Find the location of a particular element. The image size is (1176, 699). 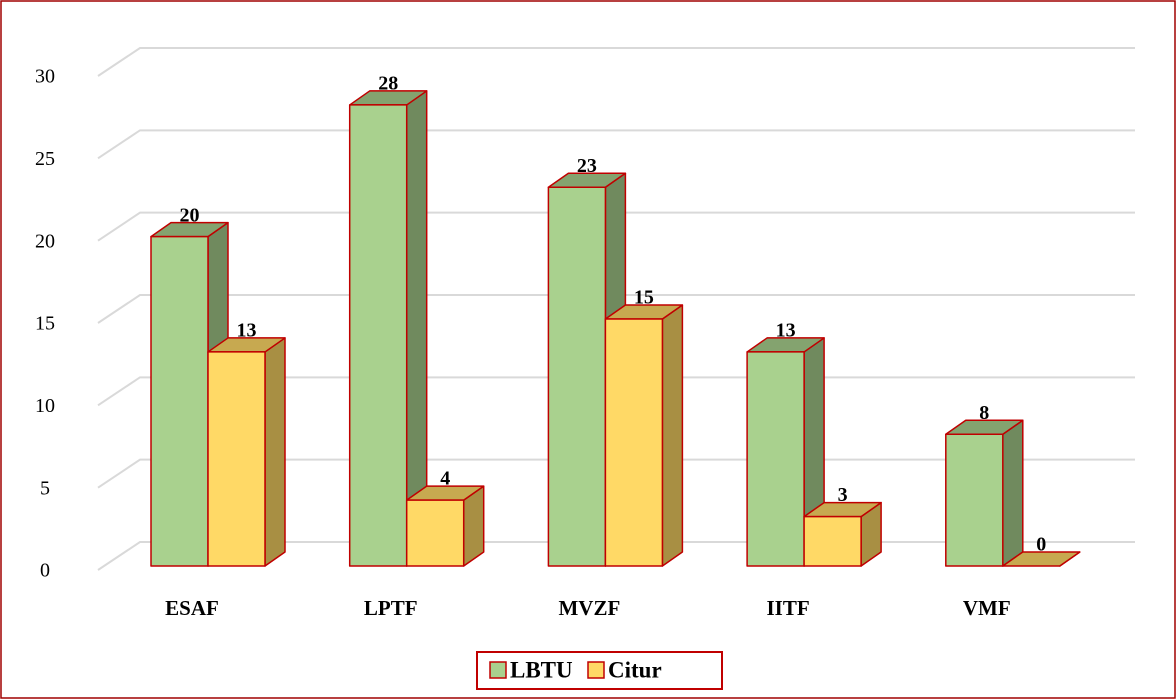

data-label: 3 is located at coordinates (843, 495).